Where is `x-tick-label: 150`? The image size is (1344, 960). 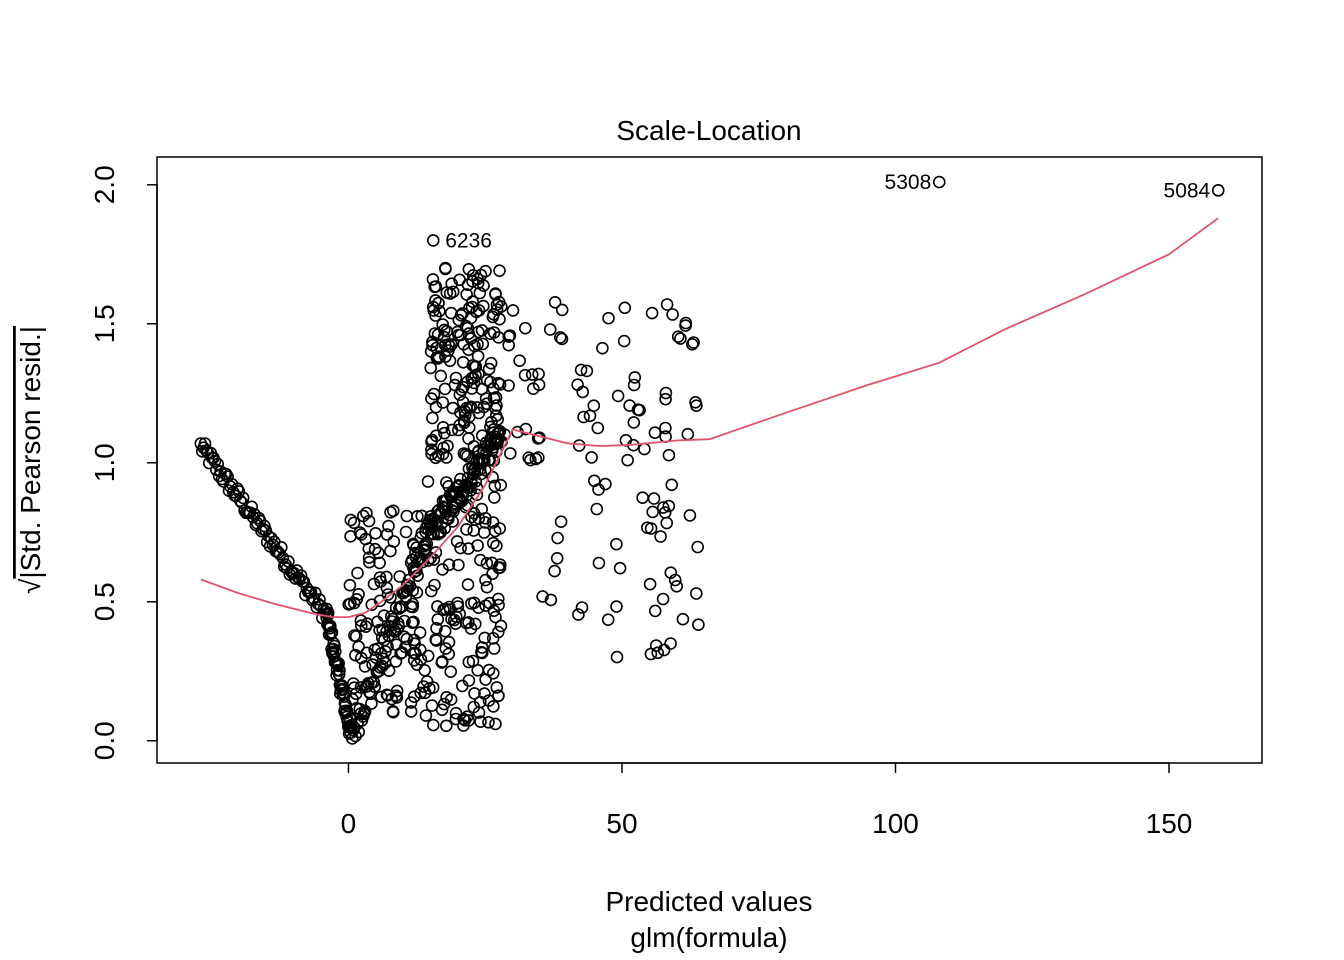 x-tick-label: 150 is located at coordinates (1169, 823).